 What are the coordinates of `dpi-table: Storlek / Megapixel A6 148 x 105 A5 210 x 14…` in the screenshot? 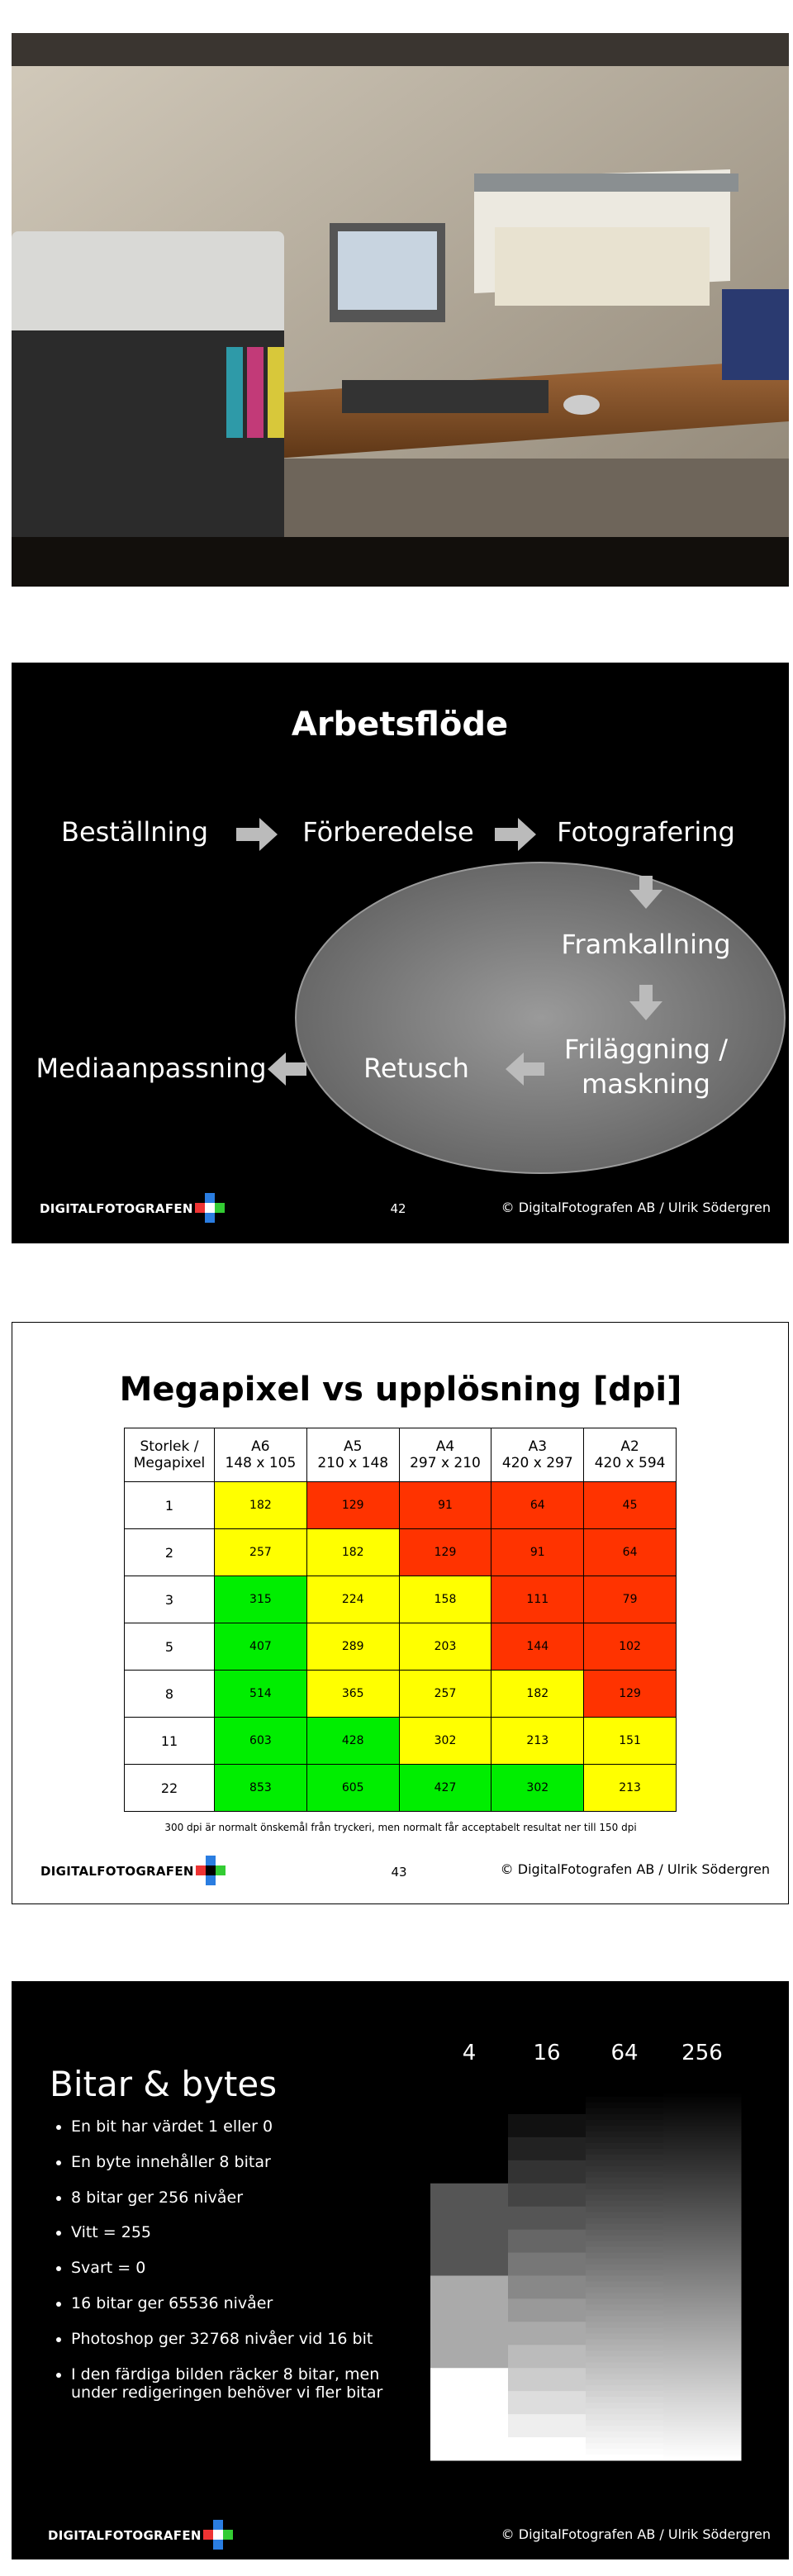 It's located at (400, 1620).